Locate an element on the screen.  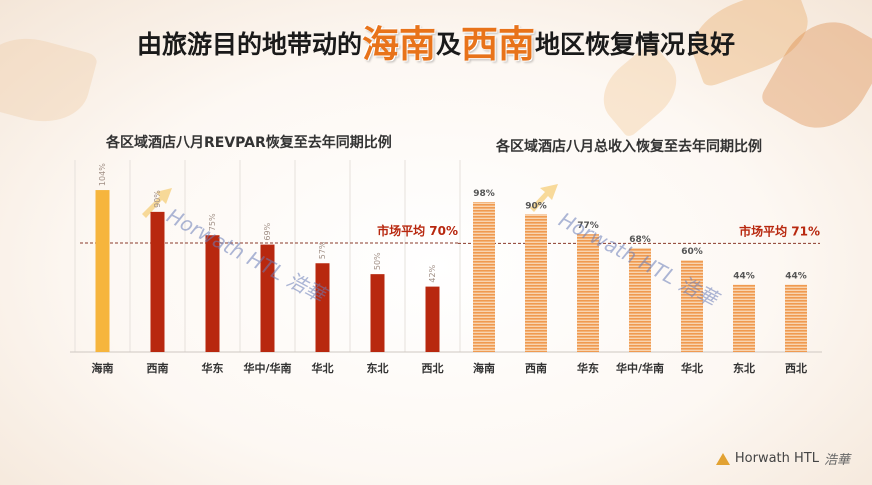
right-category-label: 华中/华南 is located at coordinates (640, 368).